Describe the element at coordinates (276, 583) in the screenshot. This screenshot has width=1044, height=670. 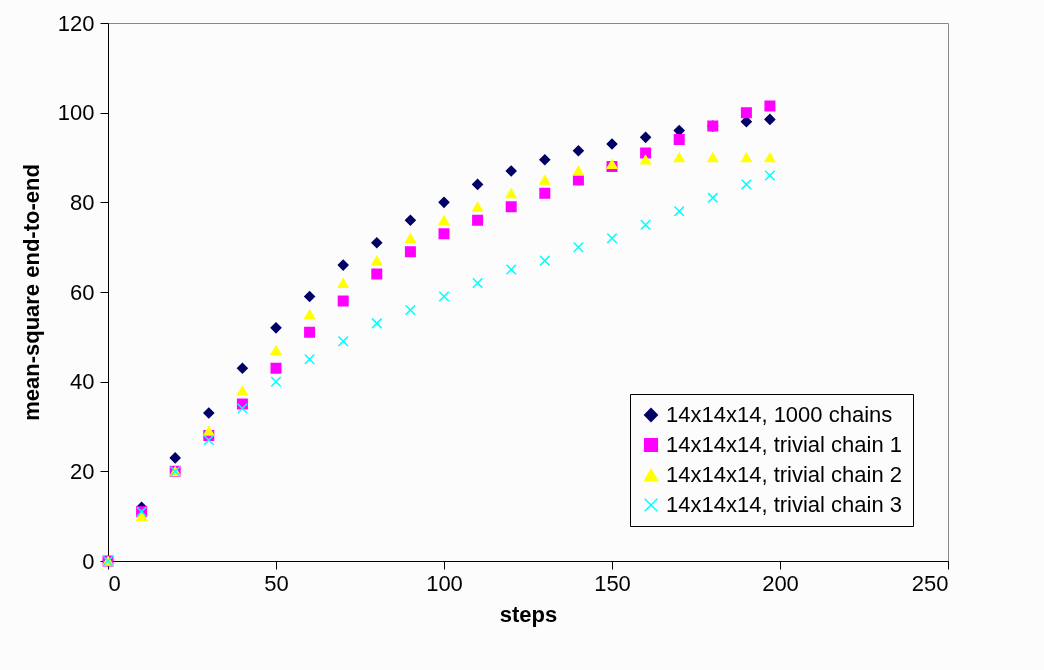
I see `x-tick-label: 50` at that location.